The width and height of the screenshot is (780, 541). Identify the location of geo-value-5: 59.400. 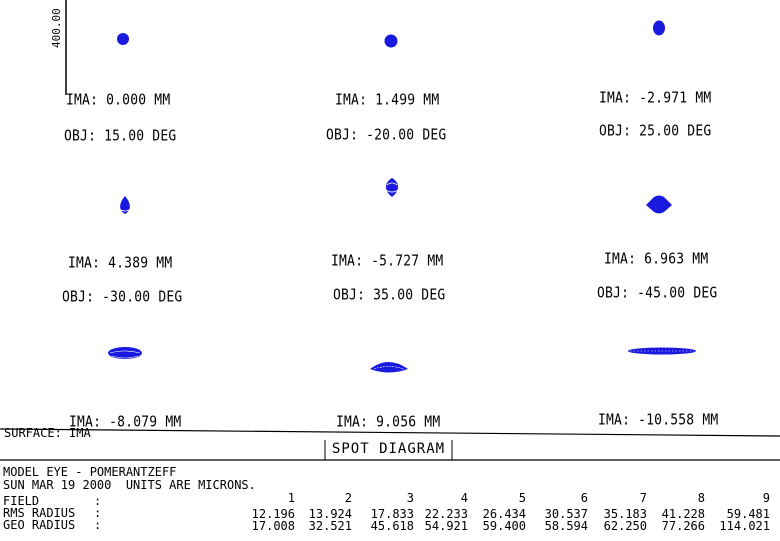
(504, 526).